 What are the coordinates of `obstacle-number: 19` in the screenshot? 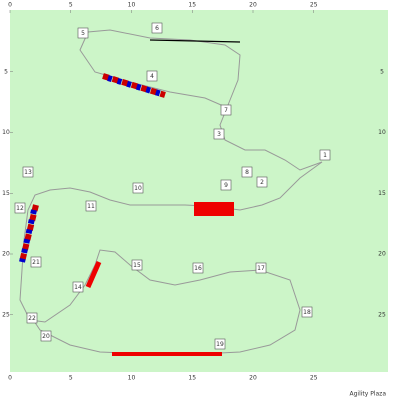 It's located at (220, 344).